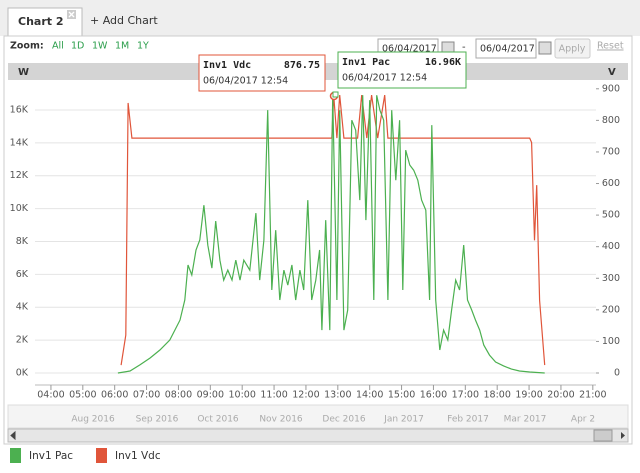  I want to click on y-tick-label: 12K, so click(19, 175).